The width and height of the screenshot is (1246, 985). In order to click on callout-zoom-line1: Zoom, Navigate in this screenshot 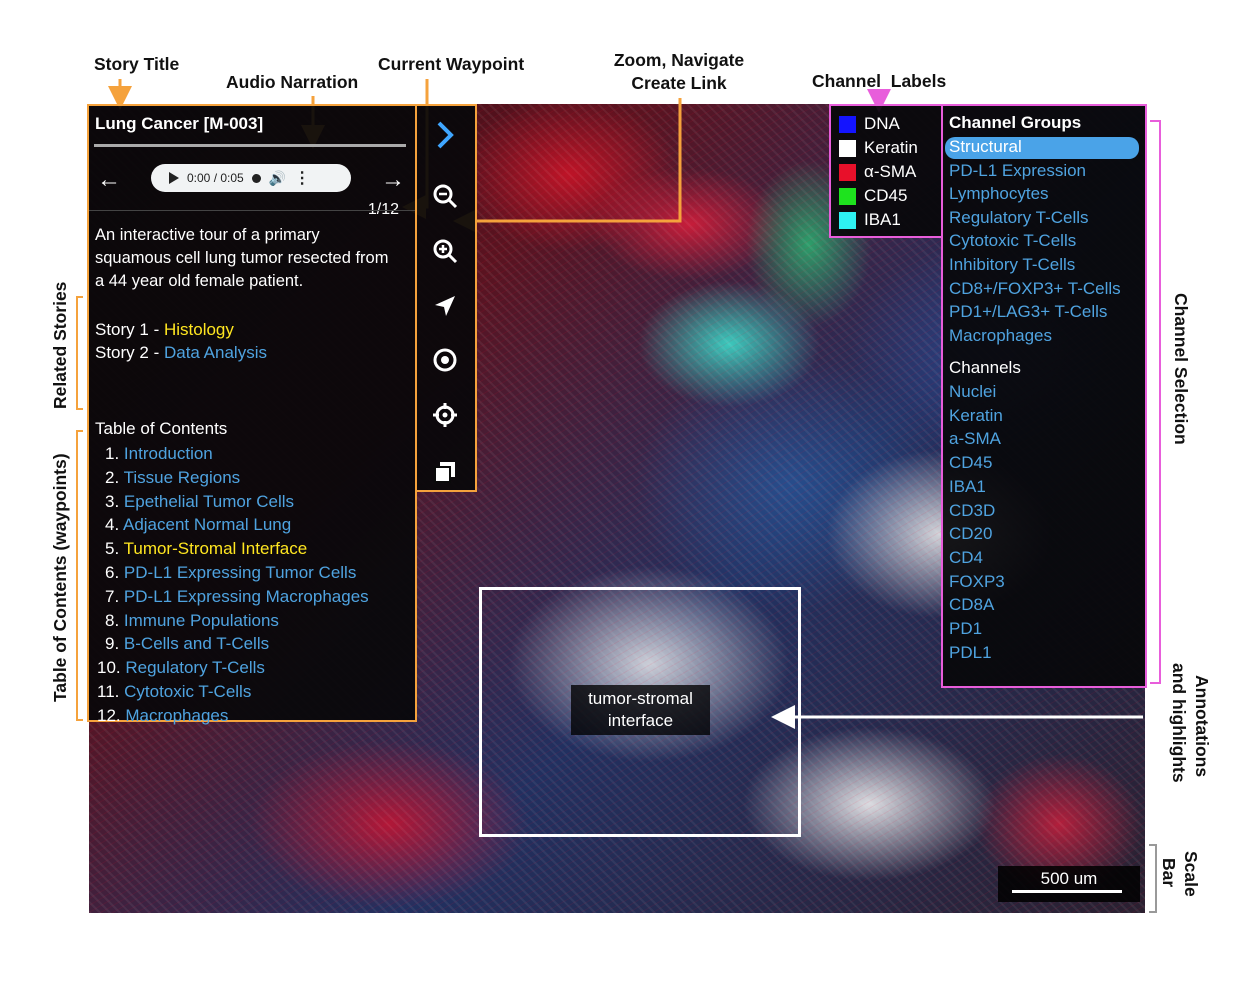, I will do `click(679, 60)`.